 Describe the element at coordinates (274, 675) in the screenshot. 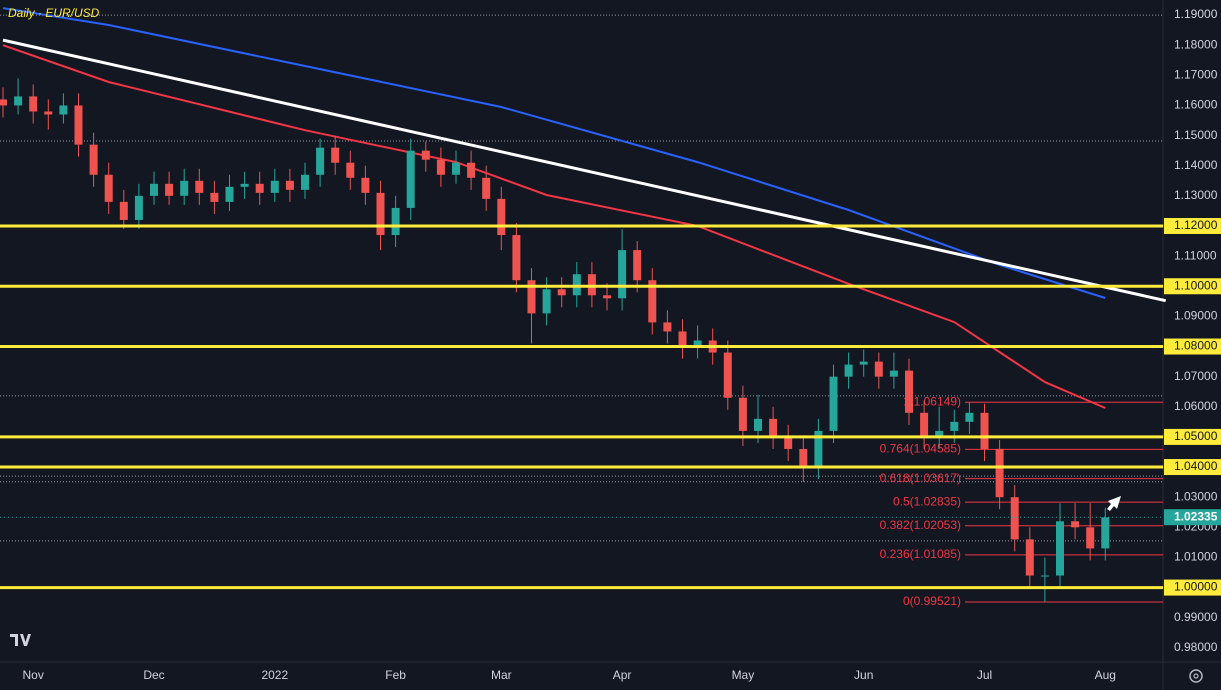

I see `x-tick-label: 2022` at that location.